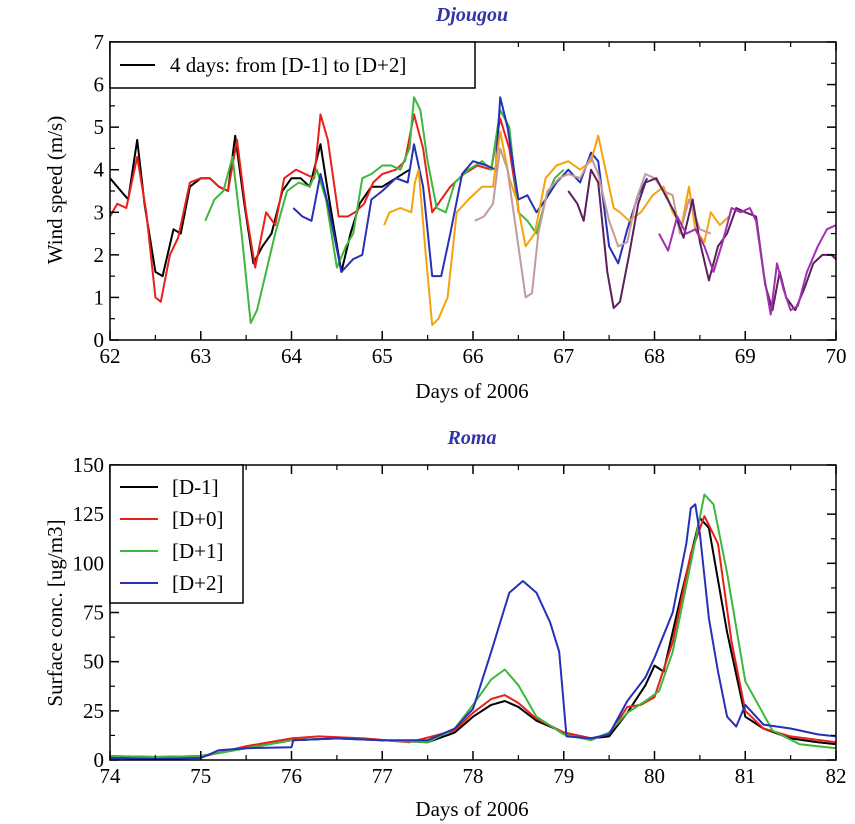  I want to click on djougou-legend-box, so click(292, 65).